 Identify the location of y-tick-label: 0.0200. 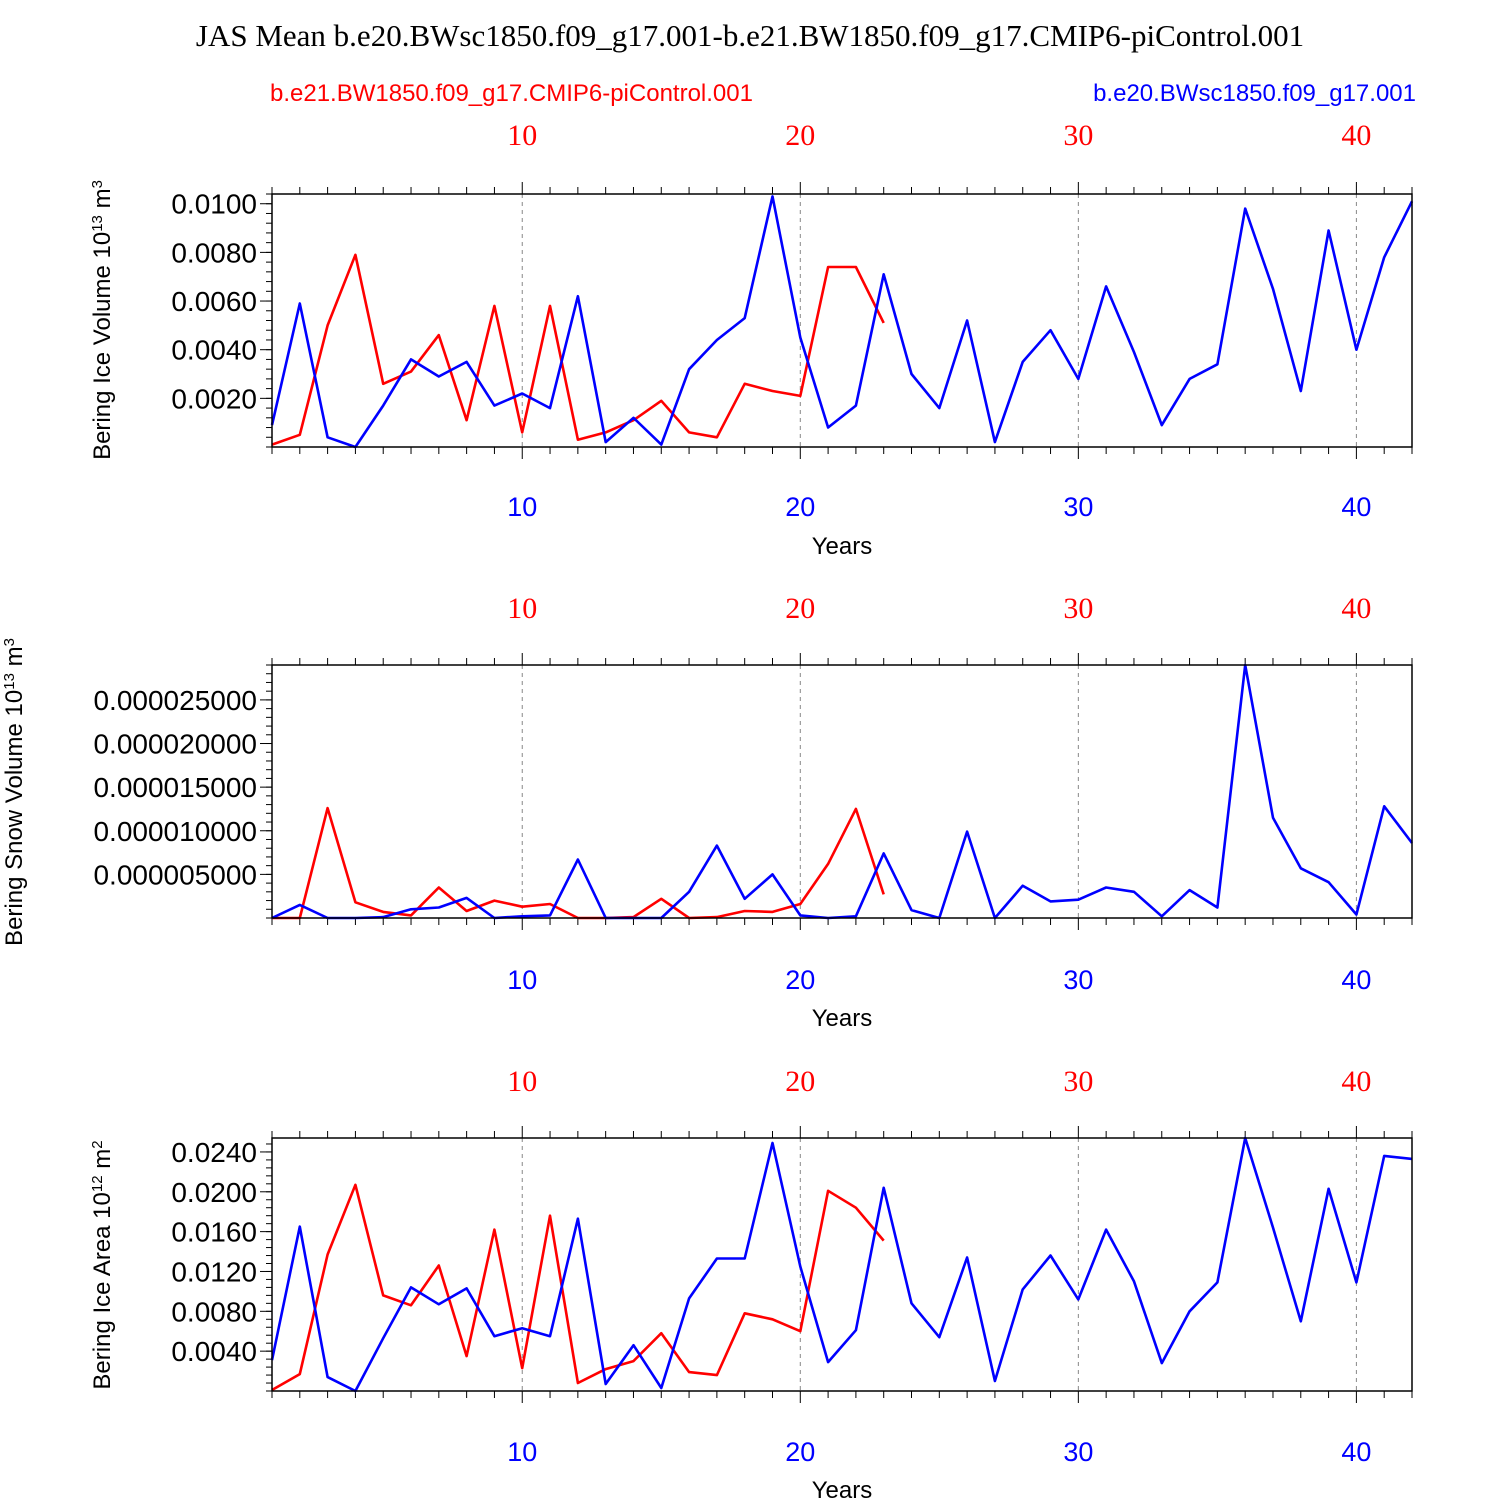
(214, 1192).